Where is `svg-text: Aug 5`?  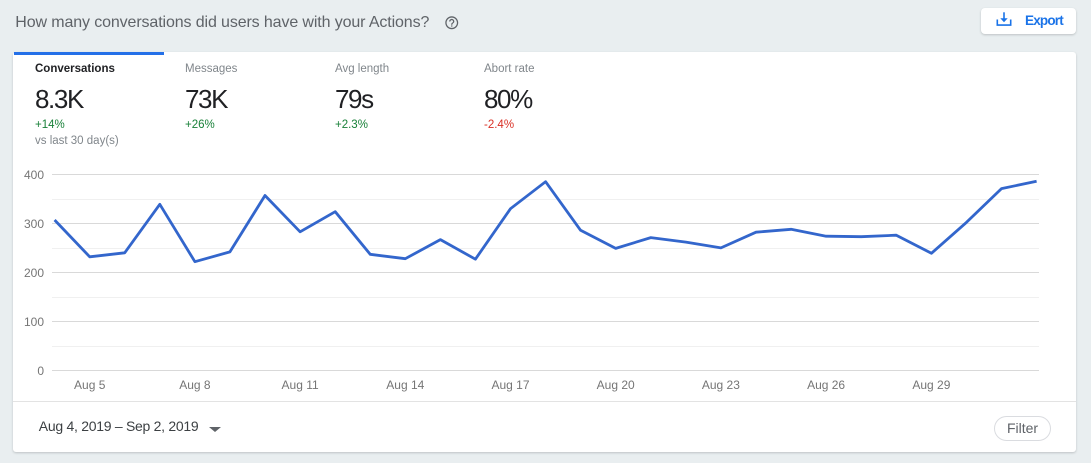
svg-text: Aug 5 is located at coordinates (90, 385).